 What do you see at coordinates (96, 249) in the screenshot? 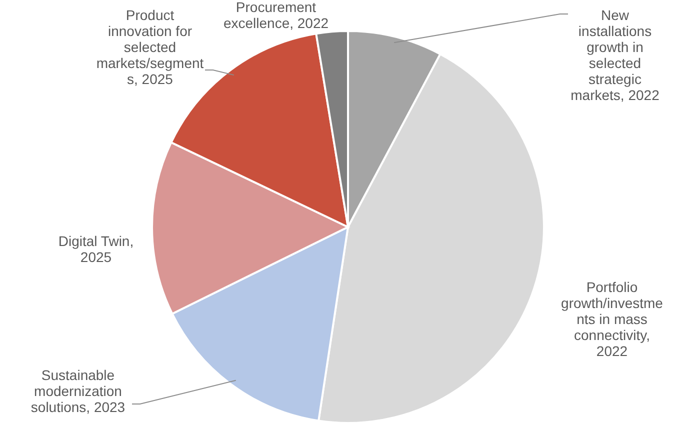
I see `slice-label: Digital Twin, 2025` at bounding box center [96, 249].